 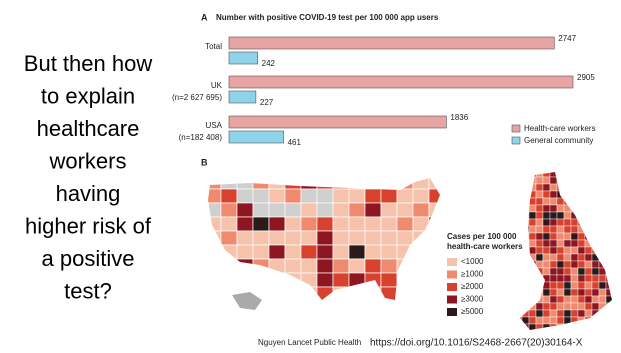 I want to click on map-legend-swatch, so click(x=452, y=312).